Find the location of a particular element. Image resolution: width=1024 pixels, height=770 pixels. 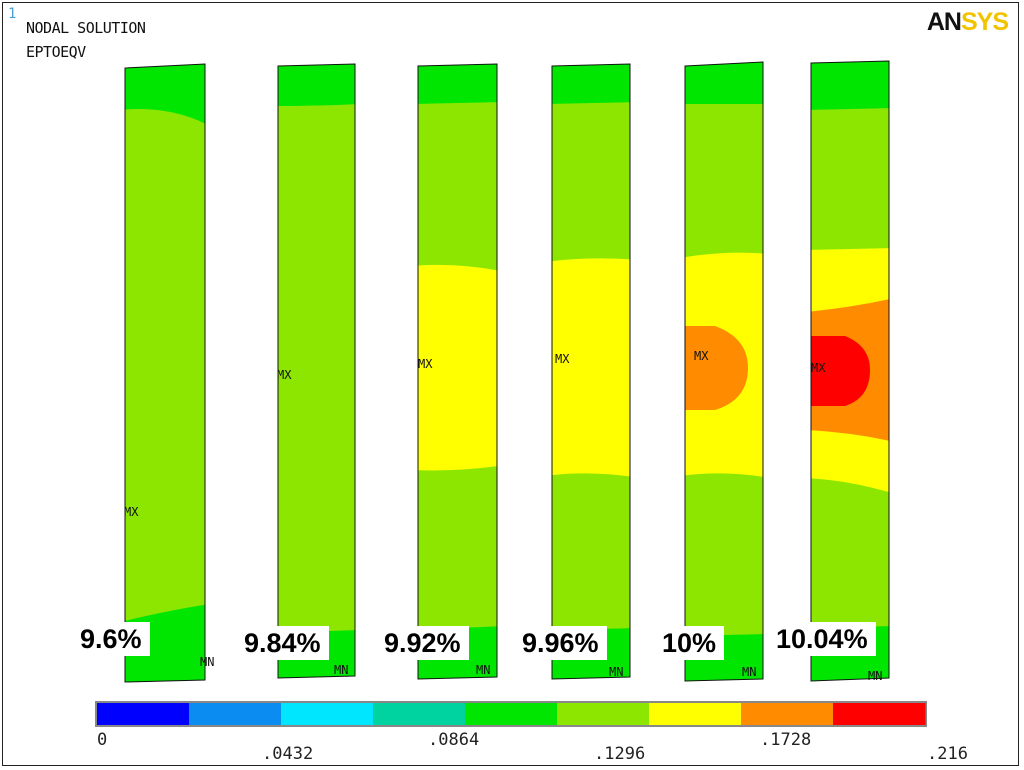

mx-marker-5: MX is located at coordinates (701, 356).